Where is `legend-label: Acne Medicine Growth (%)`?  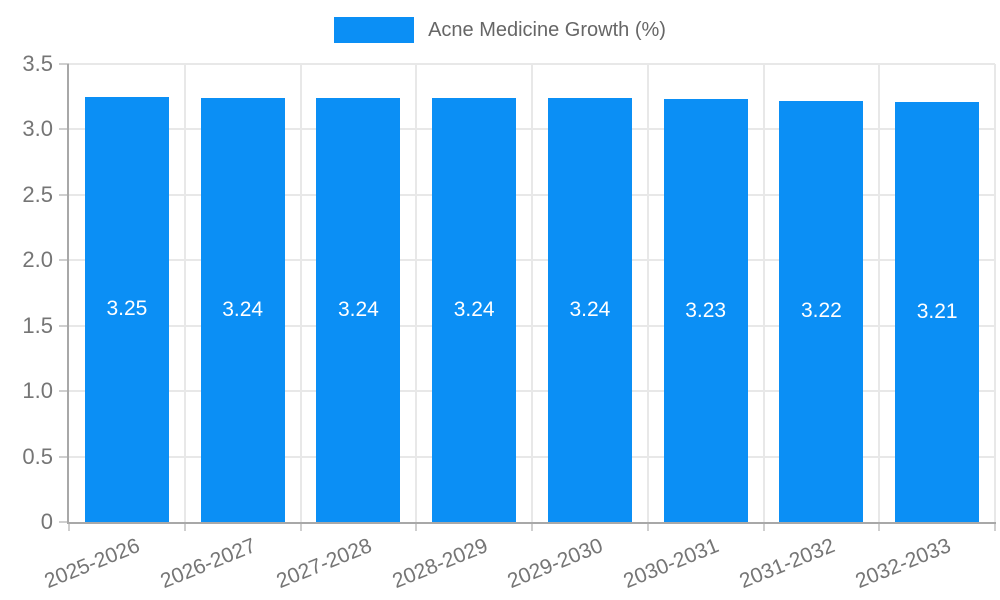 legend-label: Acne Medicine Growth (%) is located at coordinates (547, 30).